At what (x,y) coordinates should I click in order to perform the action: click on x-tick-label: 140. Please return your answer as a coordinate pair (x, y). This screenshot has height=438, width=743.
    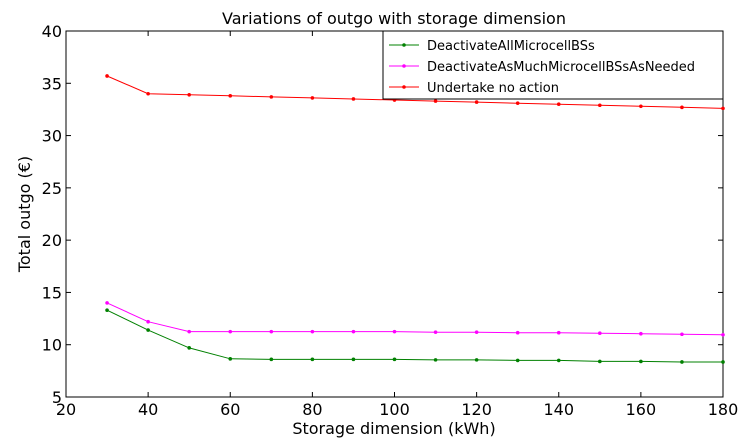
    Looking at the image, I should click on (558, 409).